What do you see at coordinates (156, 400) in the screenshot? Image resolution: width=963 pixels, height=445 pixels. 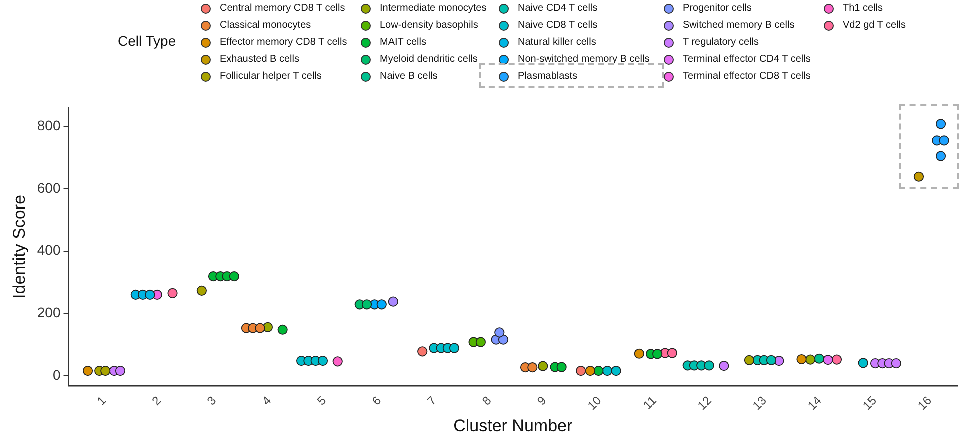 I see `x-tick-label: 2` at bounding box center [156, 400].